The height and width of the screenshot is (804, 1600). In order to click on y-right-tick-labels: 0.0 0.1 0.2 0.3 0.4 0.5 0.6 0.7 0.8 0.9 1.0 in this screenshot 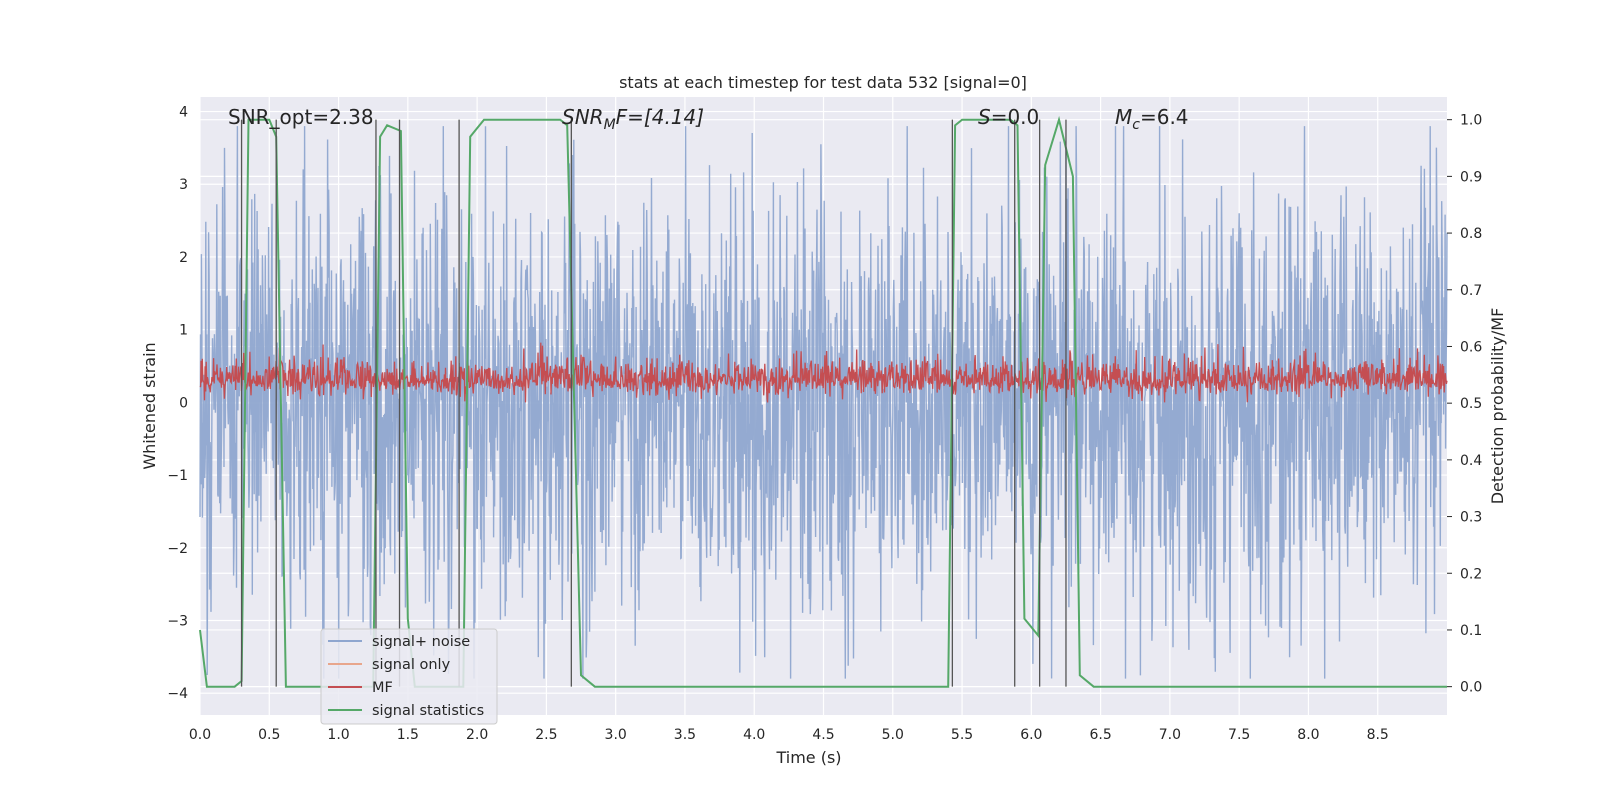, I will do `click(1464, 404)`.